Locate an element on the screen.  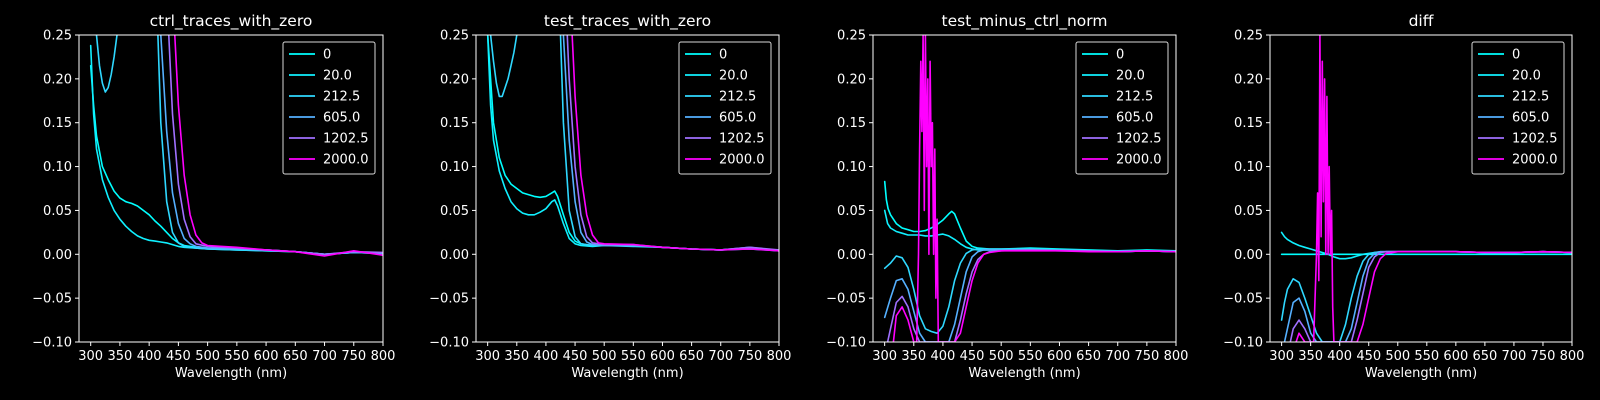
chart-title: test_minus_ctrl_norm is located at coordinates (1025, 21).